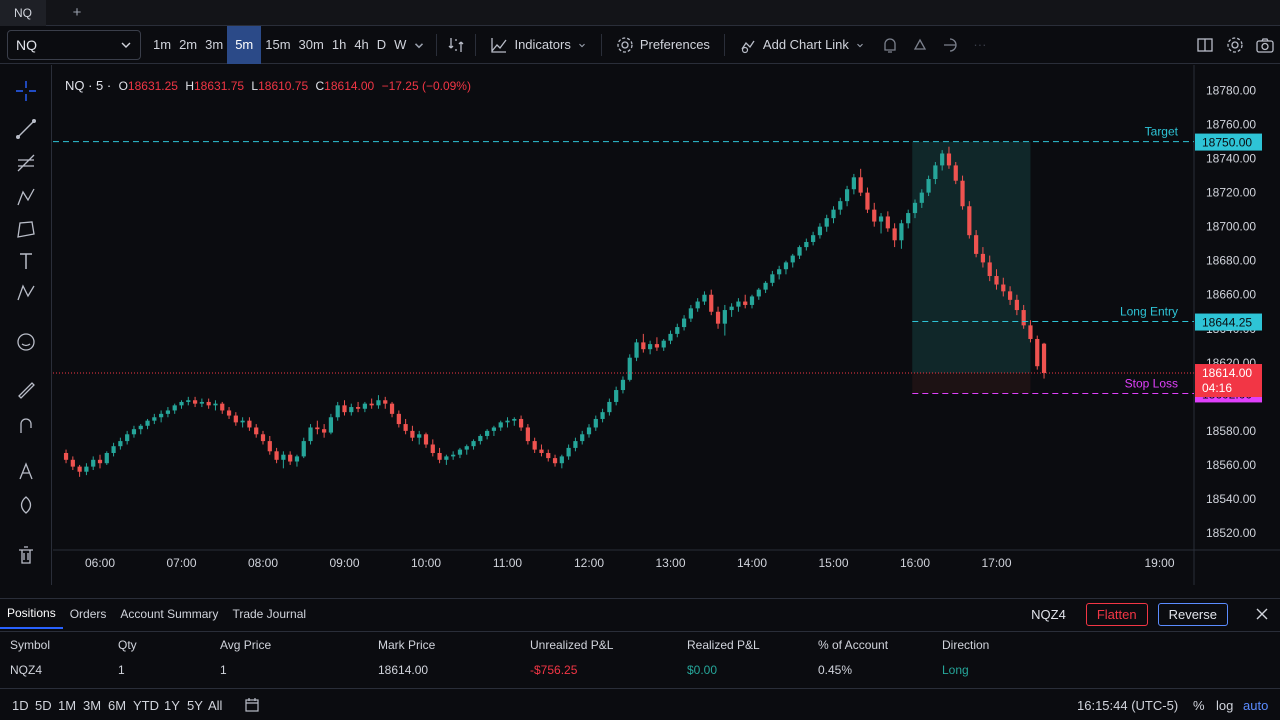 Image resolution: width=1280 pixels, height=720 pixels. Describe the element at coordinates (26, 342) in the screenshot. I see `emoji-icon` at that location.